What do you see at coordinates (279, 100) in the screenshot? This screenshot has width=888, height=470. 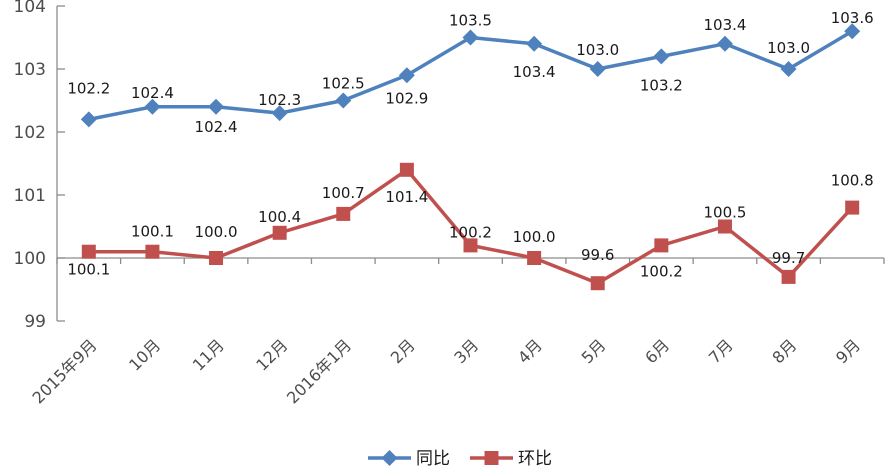 I see `data-label: 102.3` at bounding box center [279, 100].